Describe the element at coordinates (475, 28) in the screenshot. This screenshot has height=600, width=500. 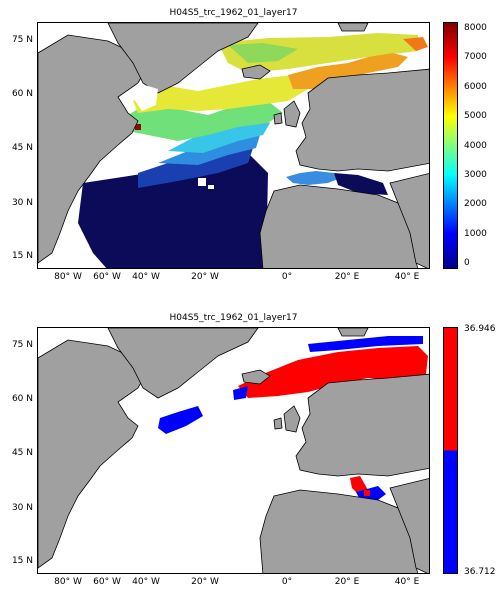
I see `colorbar-tick-label: 8000` at that location.